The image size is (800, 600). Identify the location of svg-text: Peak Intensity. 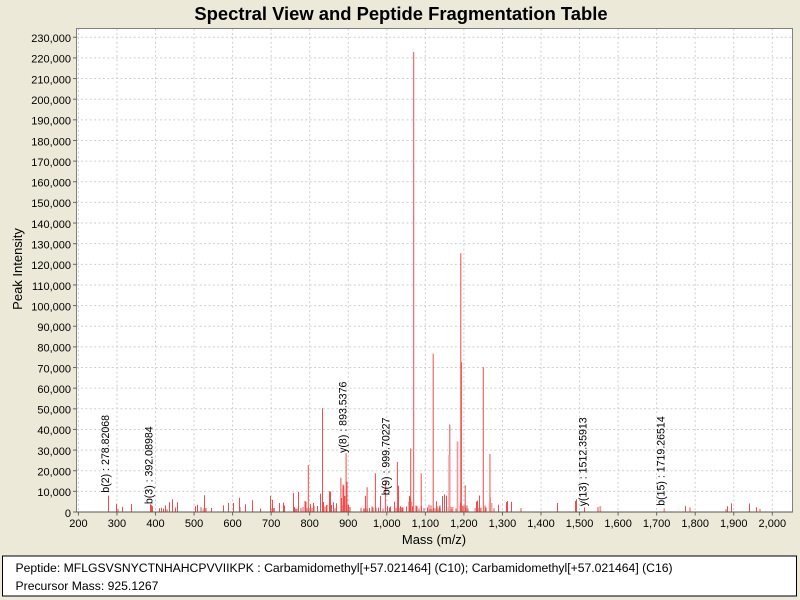
(17, 269).